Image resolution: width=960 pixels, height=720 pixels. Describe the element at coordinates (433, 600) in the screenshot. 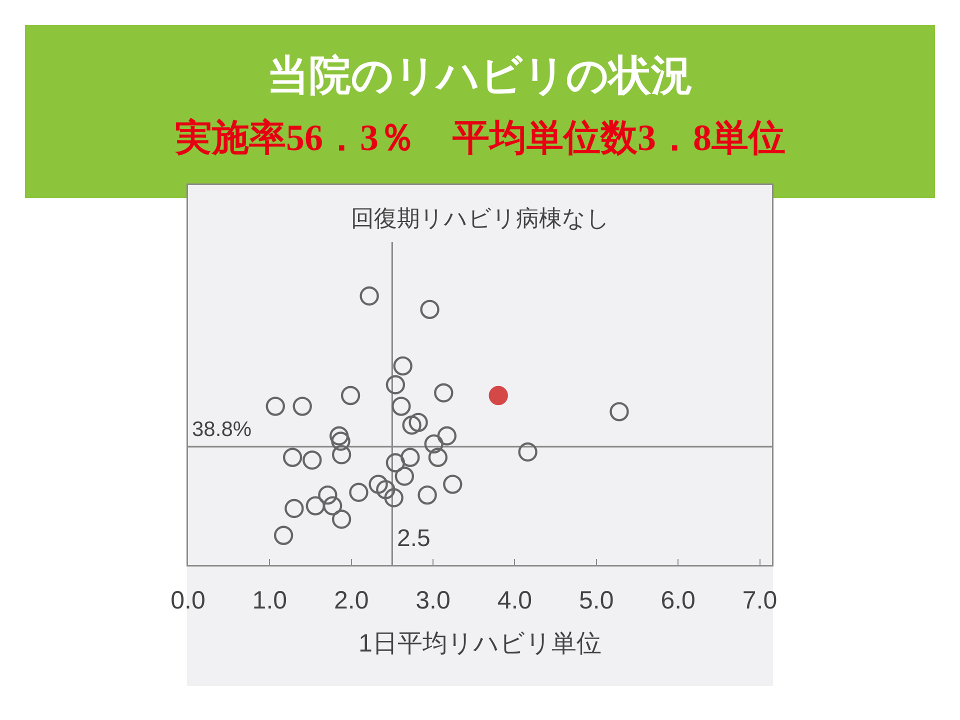

I see `x-tick-label: 3.0` at that location.